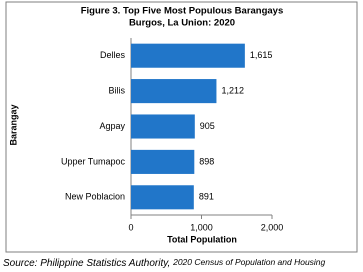  What do you see at coordinates (232, 90) in the screenshot?
I see `data-label: 1,212` at bounding box center [232, 90].